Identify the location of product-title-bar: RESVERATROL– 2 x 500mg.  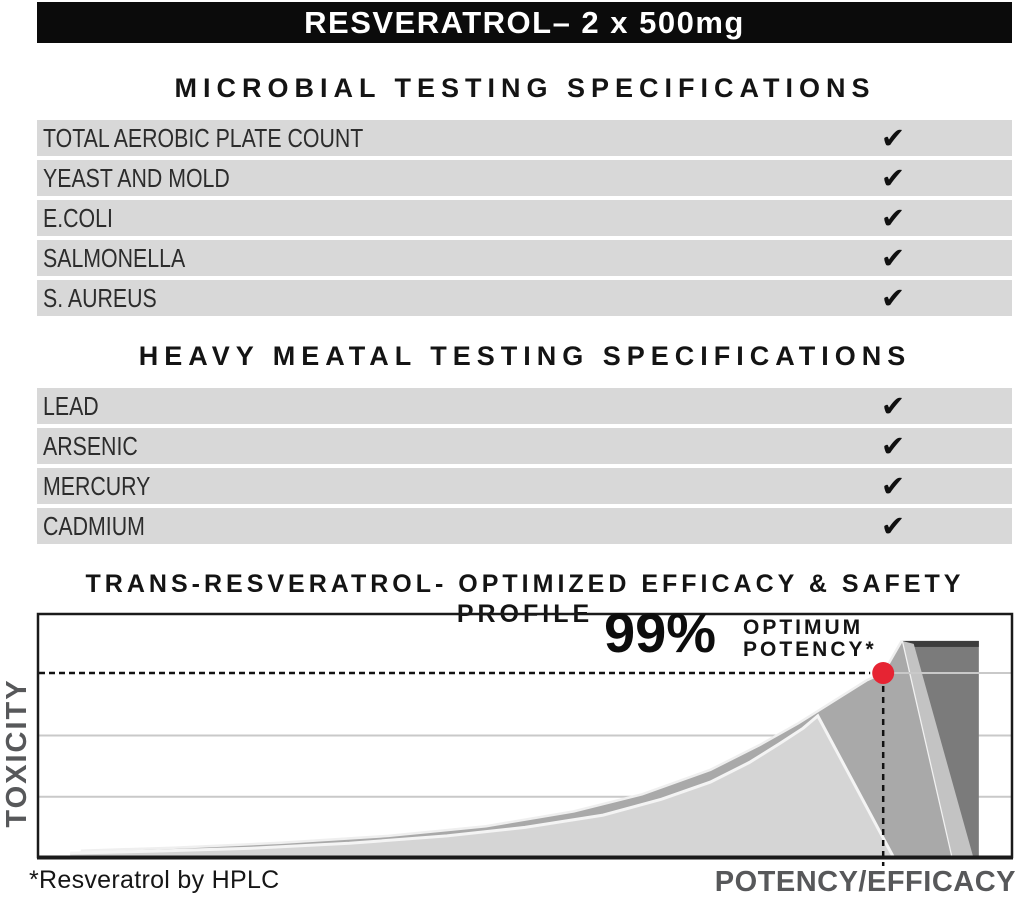
(524, 22).